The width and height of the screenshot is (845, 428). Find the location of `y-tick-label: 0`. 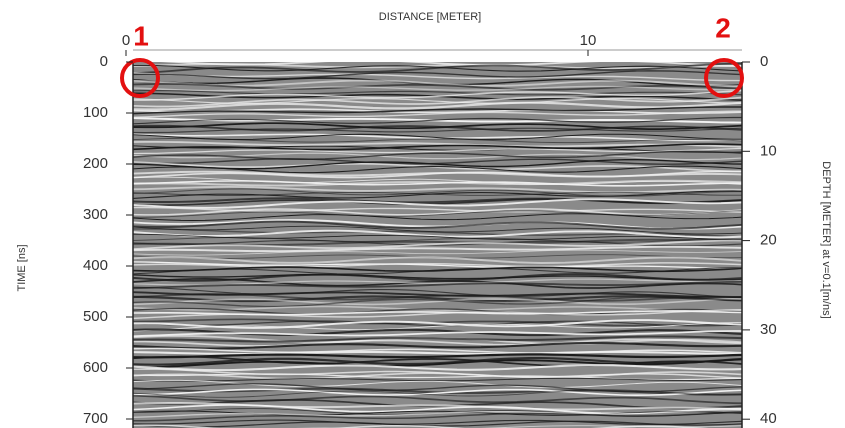

y-tick-label: 0 is located at coordinates (104, 61).